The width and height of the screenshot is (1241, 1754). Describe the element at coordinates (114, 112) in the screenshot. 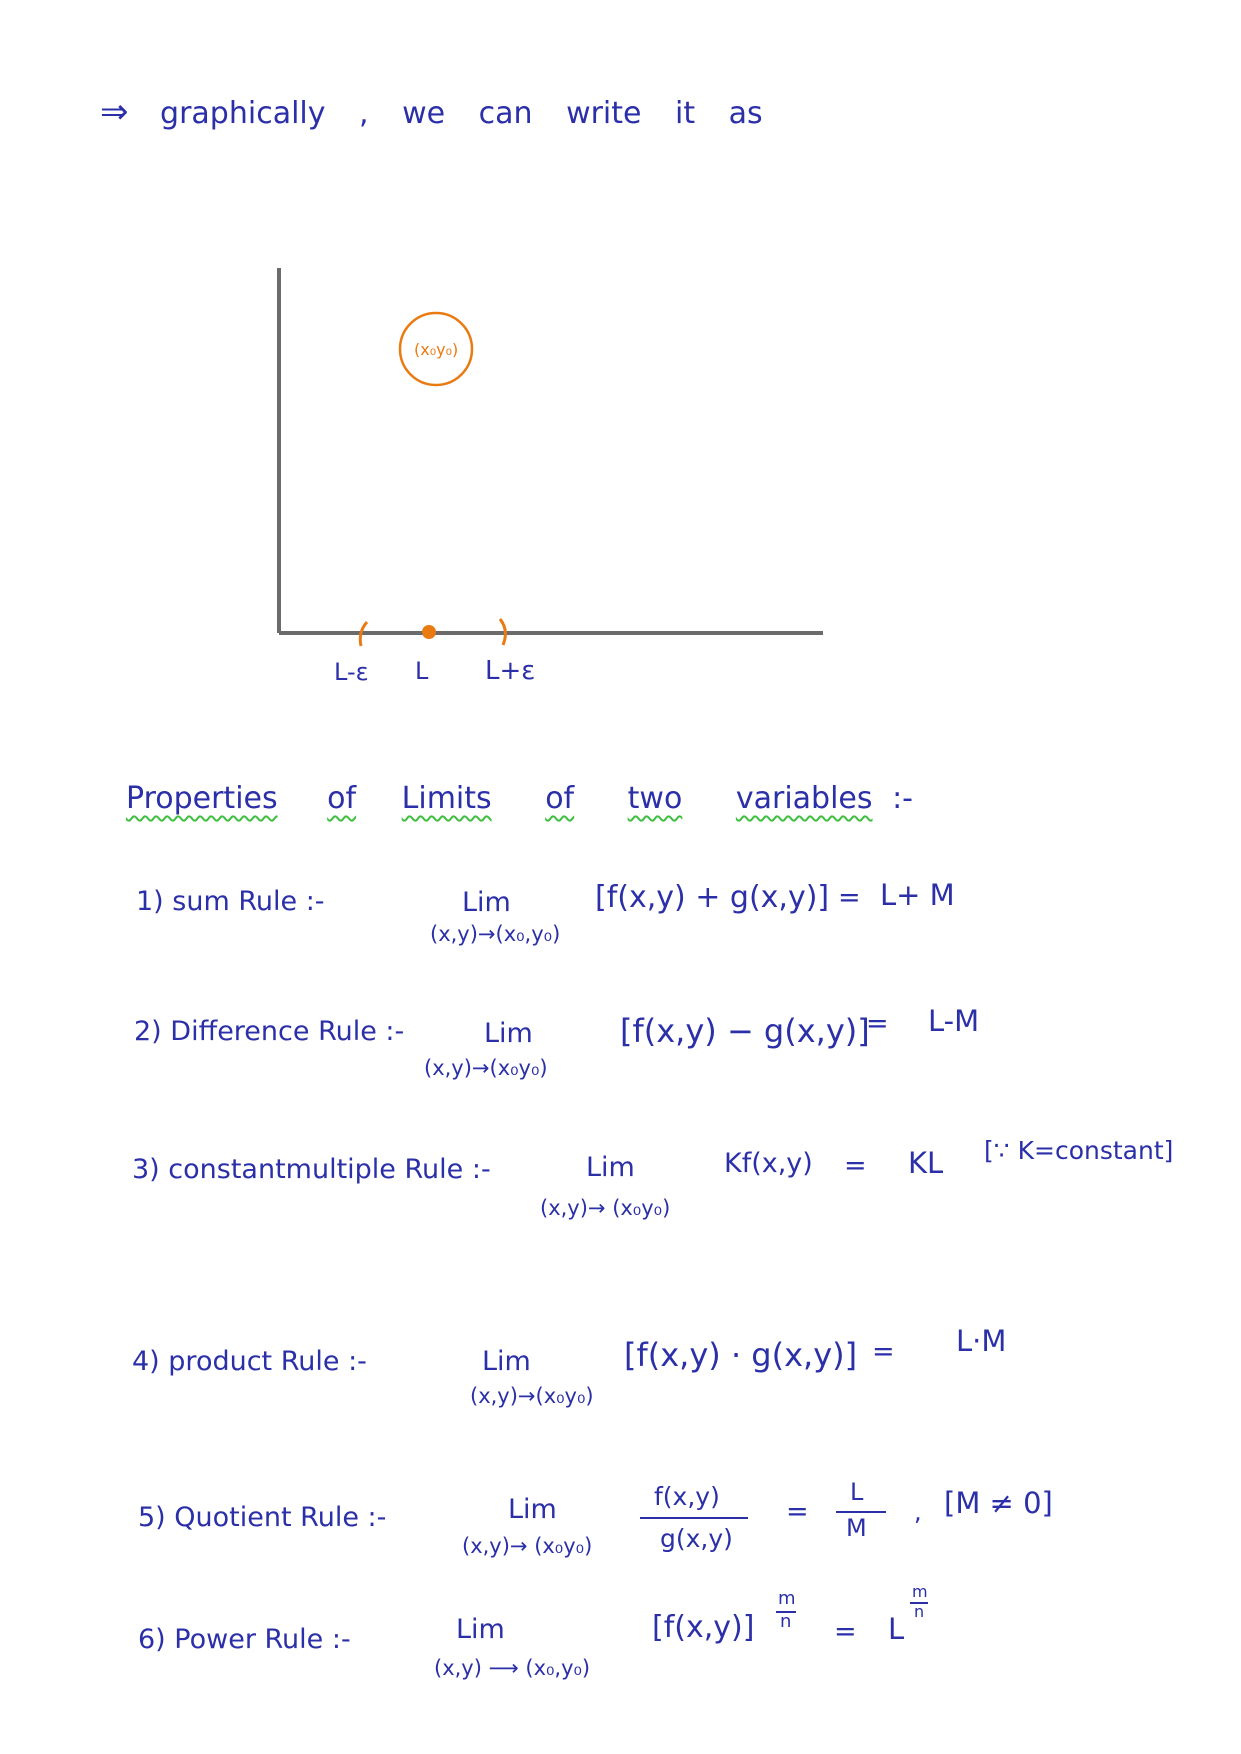

I see `implies-arrow: ⇒` at that location.